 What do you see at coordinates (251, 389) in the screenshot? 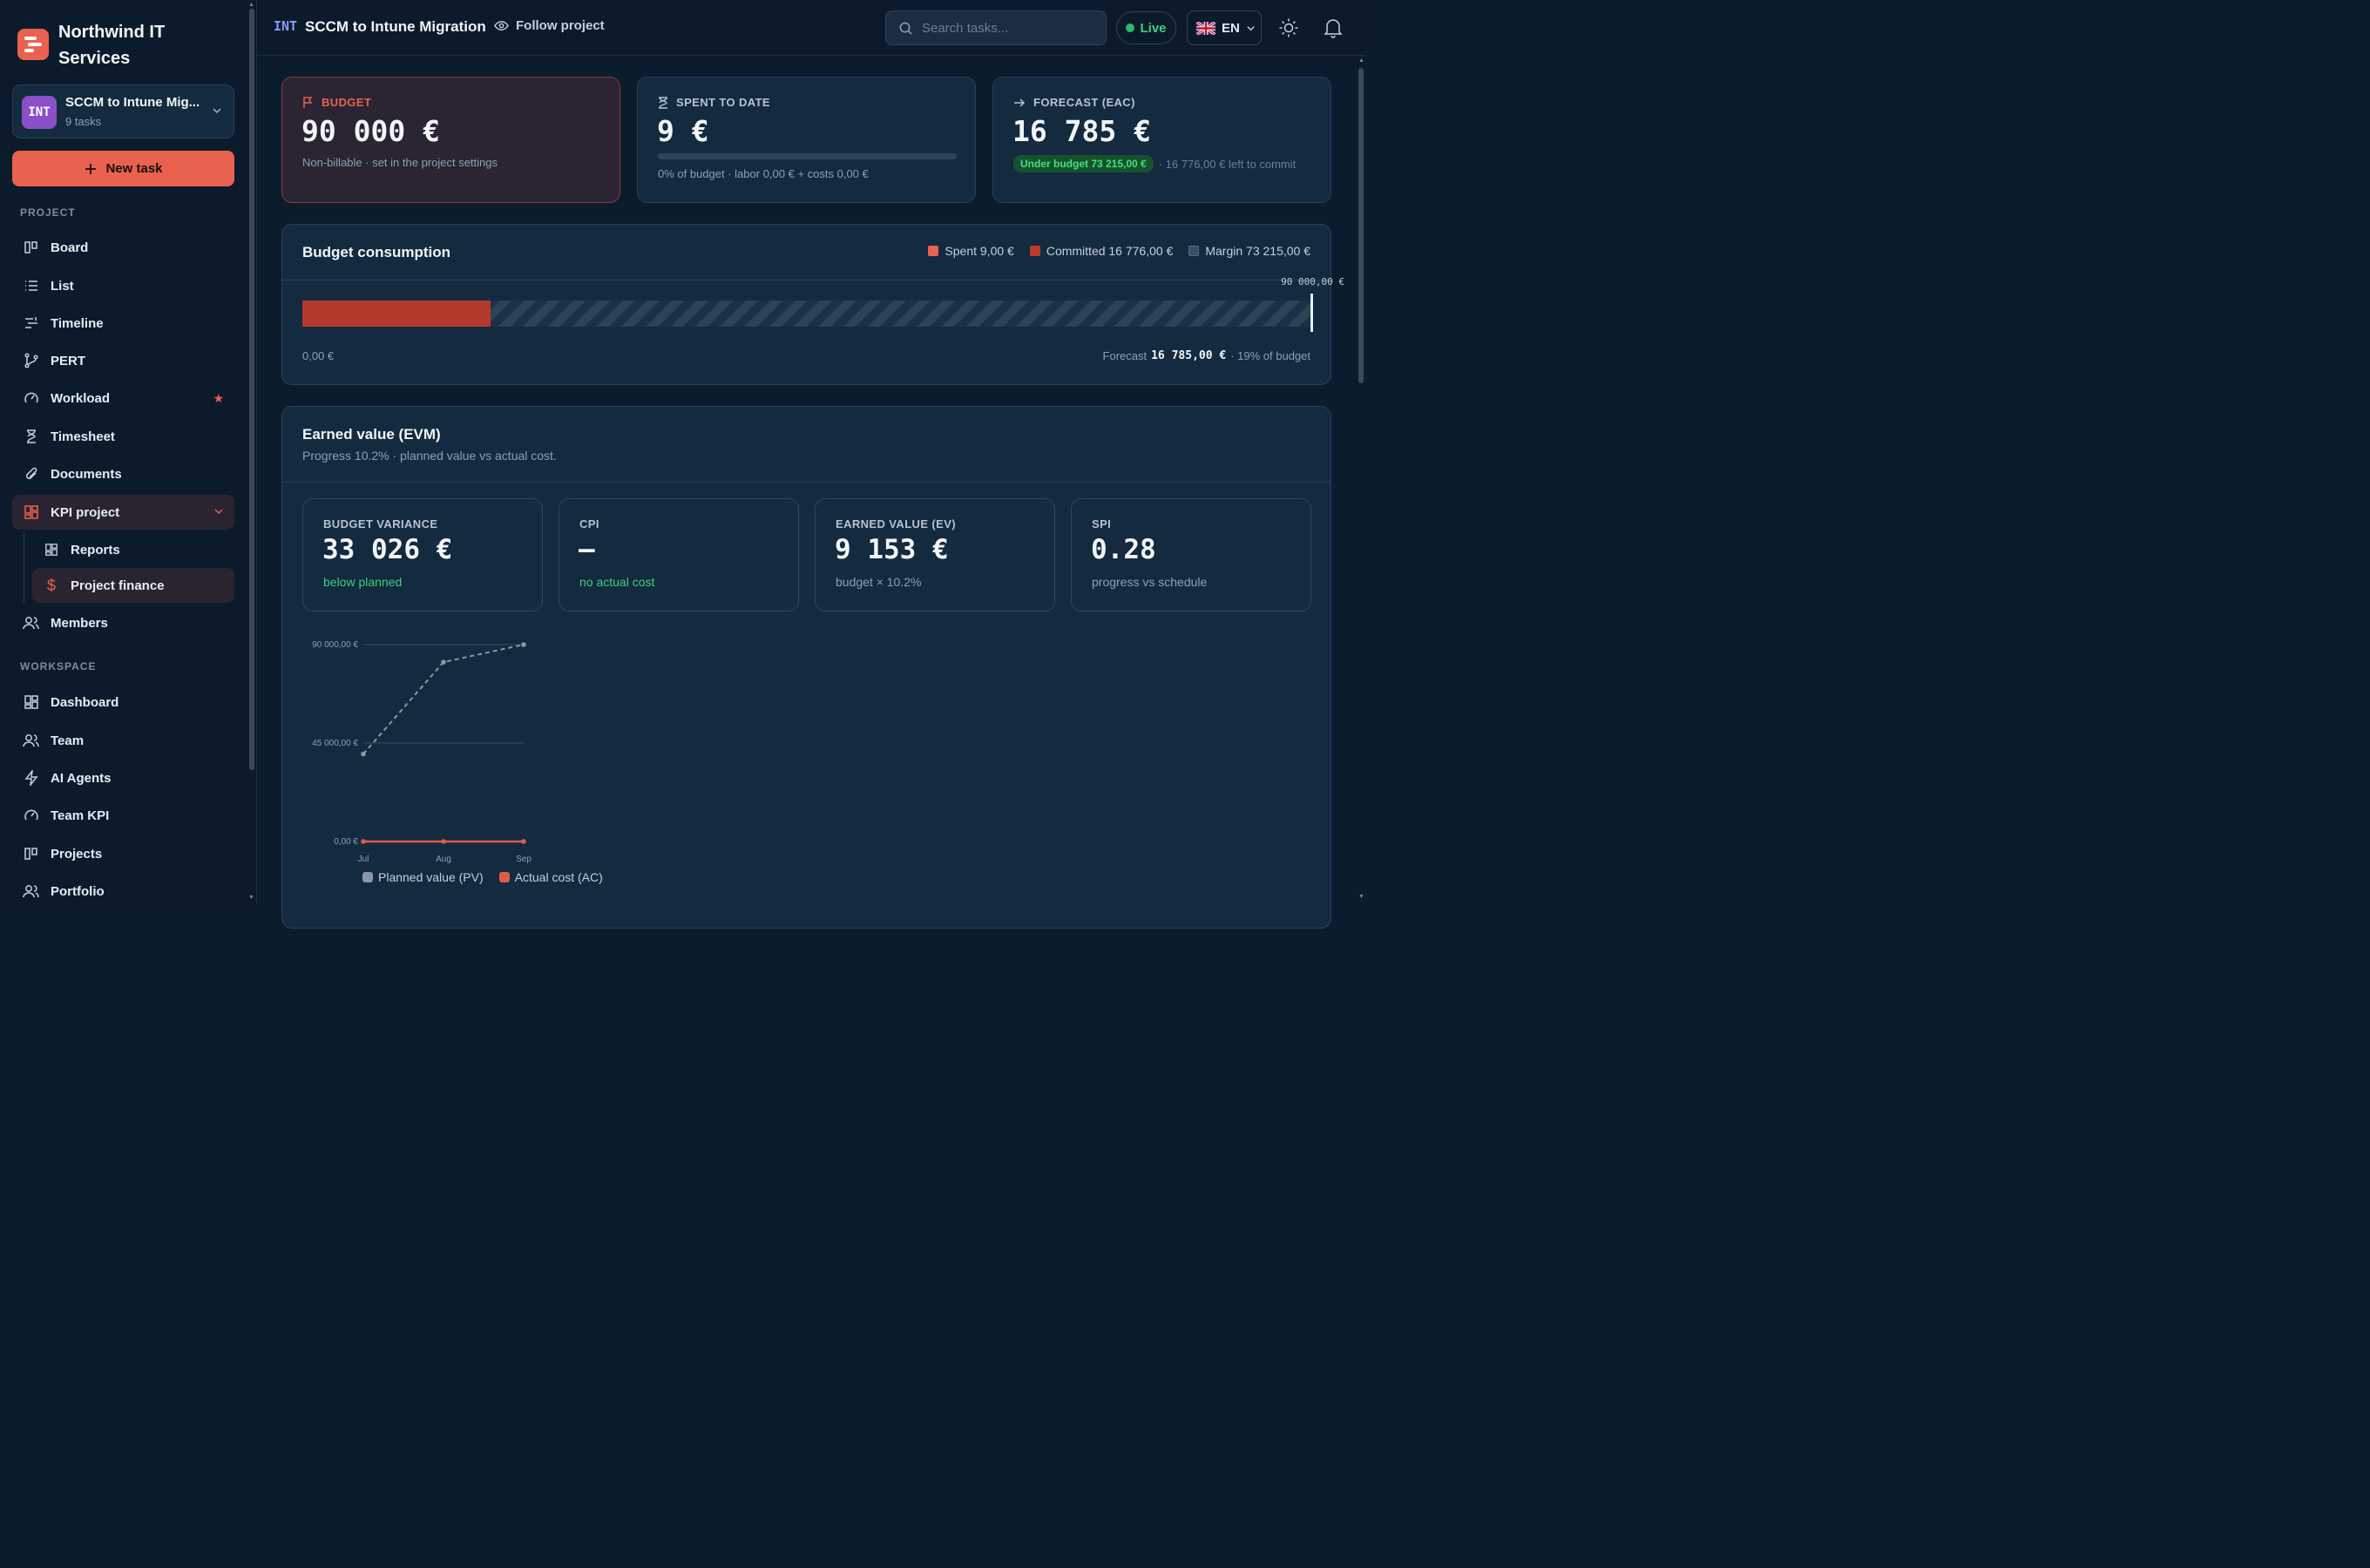
I see `sidebar-scroll-thumb` at bounding box center [251, 389].